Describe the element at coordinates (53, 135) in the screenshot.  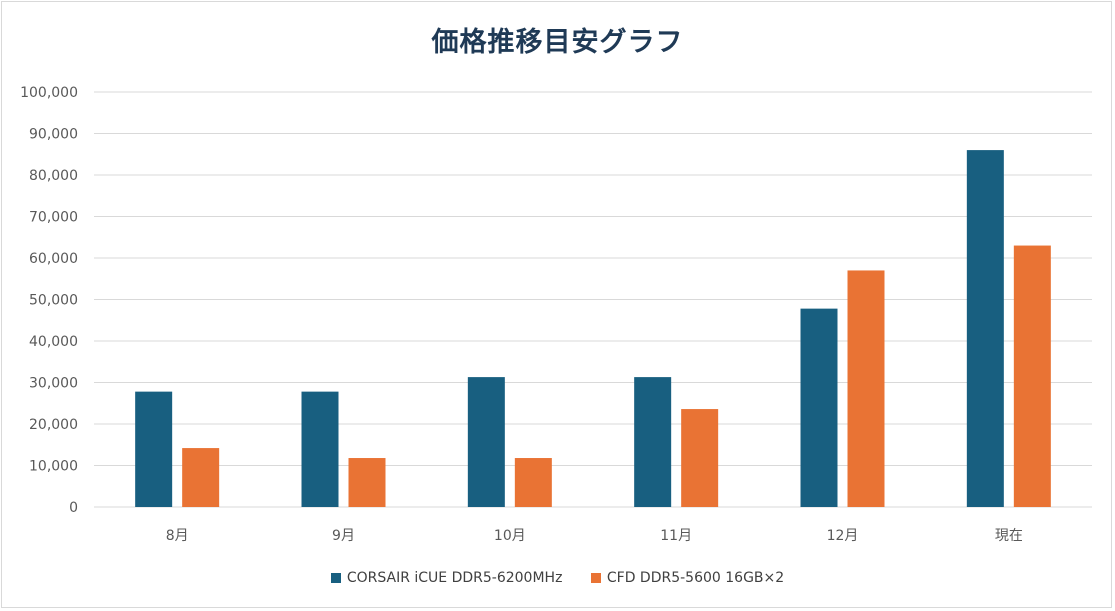
I see `y-tick-label: 90,000` at that location.